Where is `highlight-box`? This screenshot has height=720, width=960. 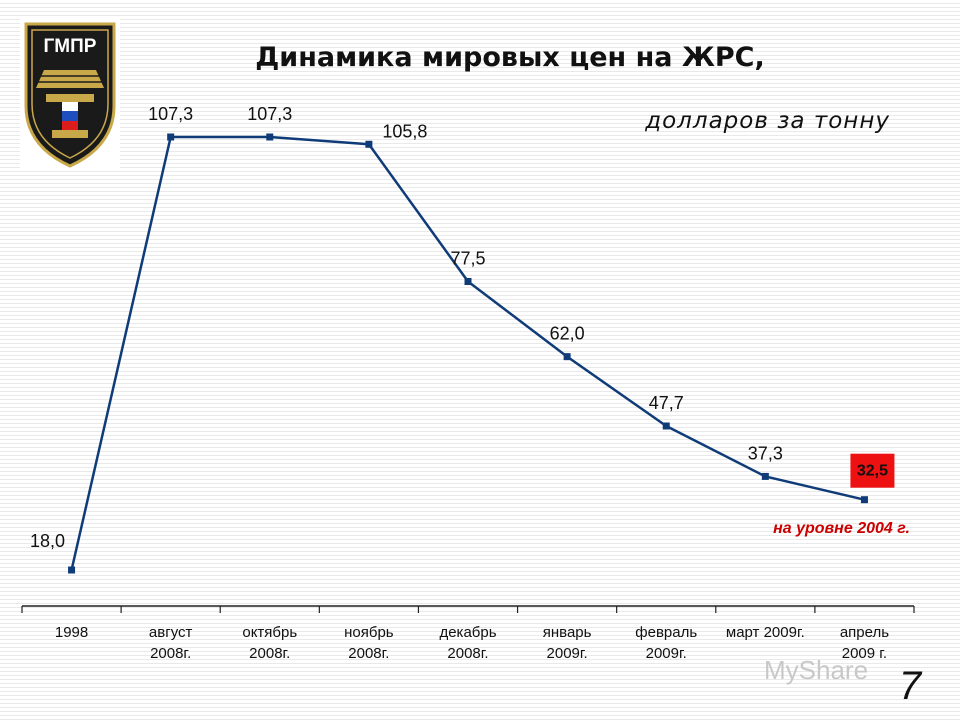 highlight-box is located at coordinates (872, 470).